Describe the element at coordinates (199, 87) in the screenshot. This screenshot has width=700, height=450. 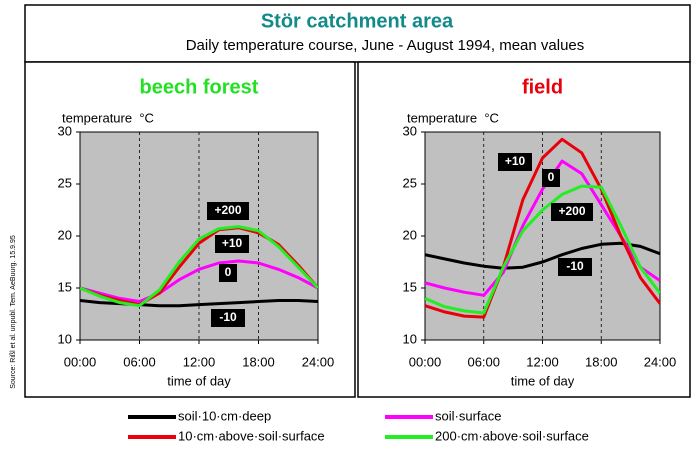
I see `panel-title: beech forest` at that location.